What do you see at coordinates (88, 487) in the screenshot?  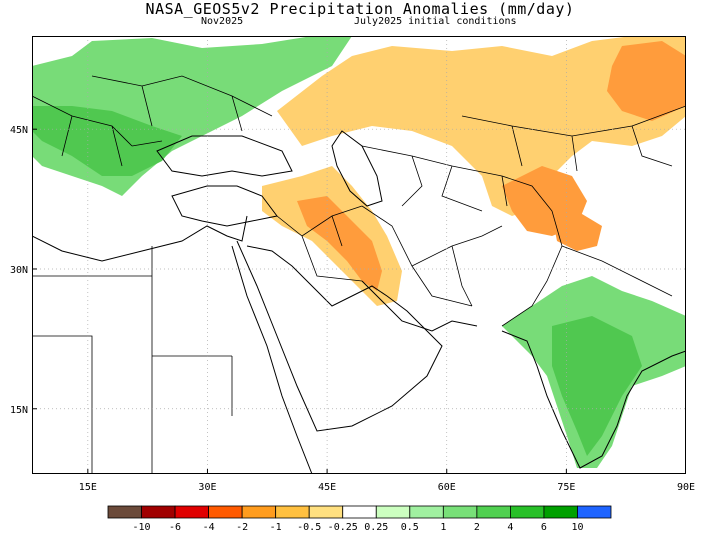 I see `tick-label-lon-15: 15E` at bounding box center [88, 487].